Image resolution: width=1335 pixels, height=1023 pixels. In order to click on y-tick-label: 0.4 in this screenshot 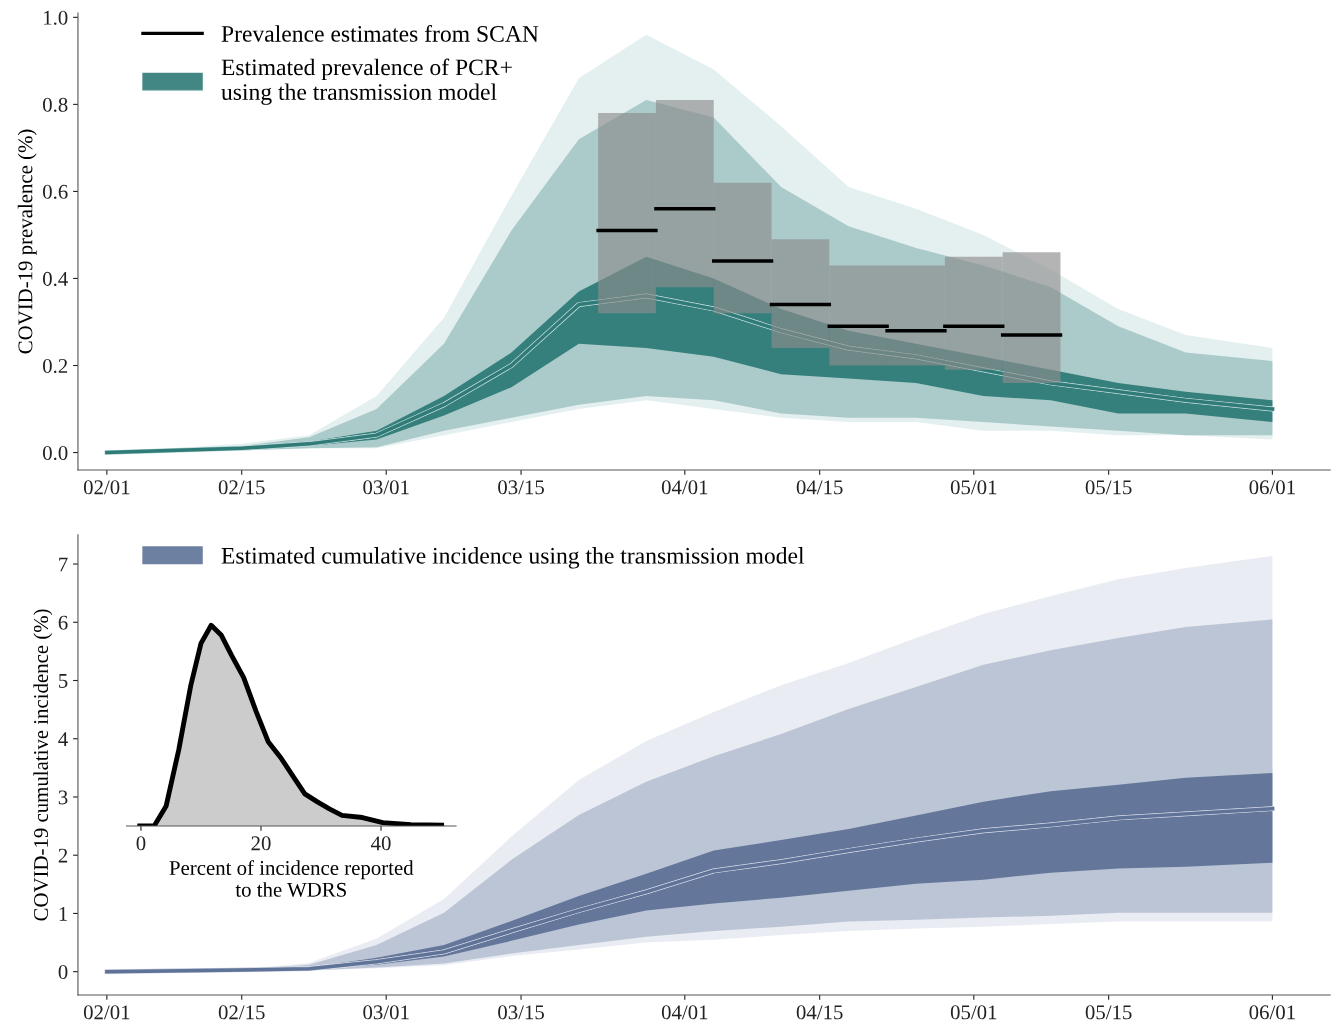, I will do `click(55, 278)`.